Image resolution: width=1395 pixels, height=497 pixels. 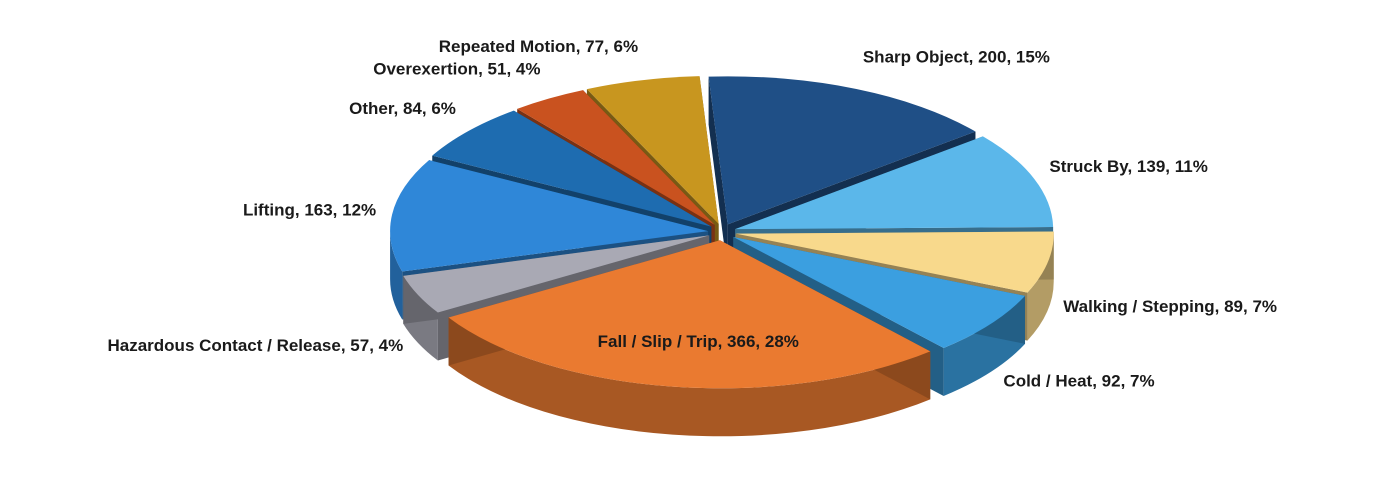 I want to click on data-label: Cold / Heat, 92, 7%, so click(x=1078, y=381).